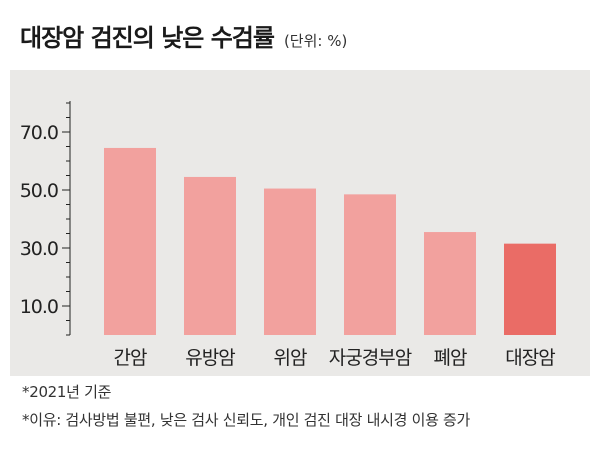 Image resolution: width=600 pixels, height=449 pixels. I want to click on y-tick-label: 50.0, so click(39, 191).